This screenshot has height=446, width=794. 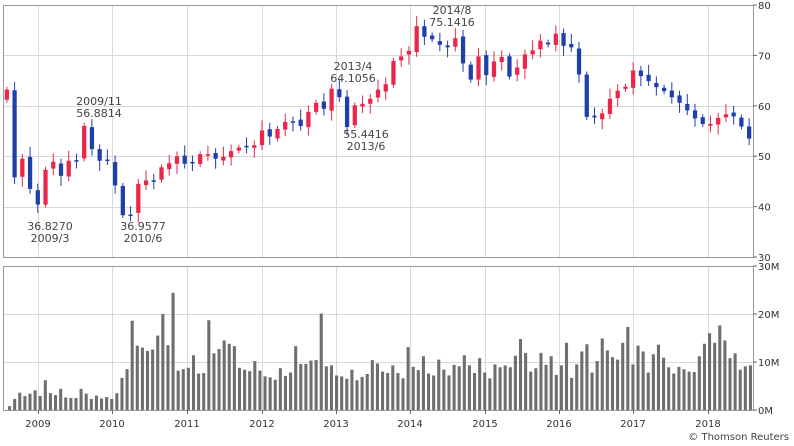 What do you see at coordinates (353, 66) in the screenshot?
I see `annotation-date: 2013/4` at bounding box center [353, 66].